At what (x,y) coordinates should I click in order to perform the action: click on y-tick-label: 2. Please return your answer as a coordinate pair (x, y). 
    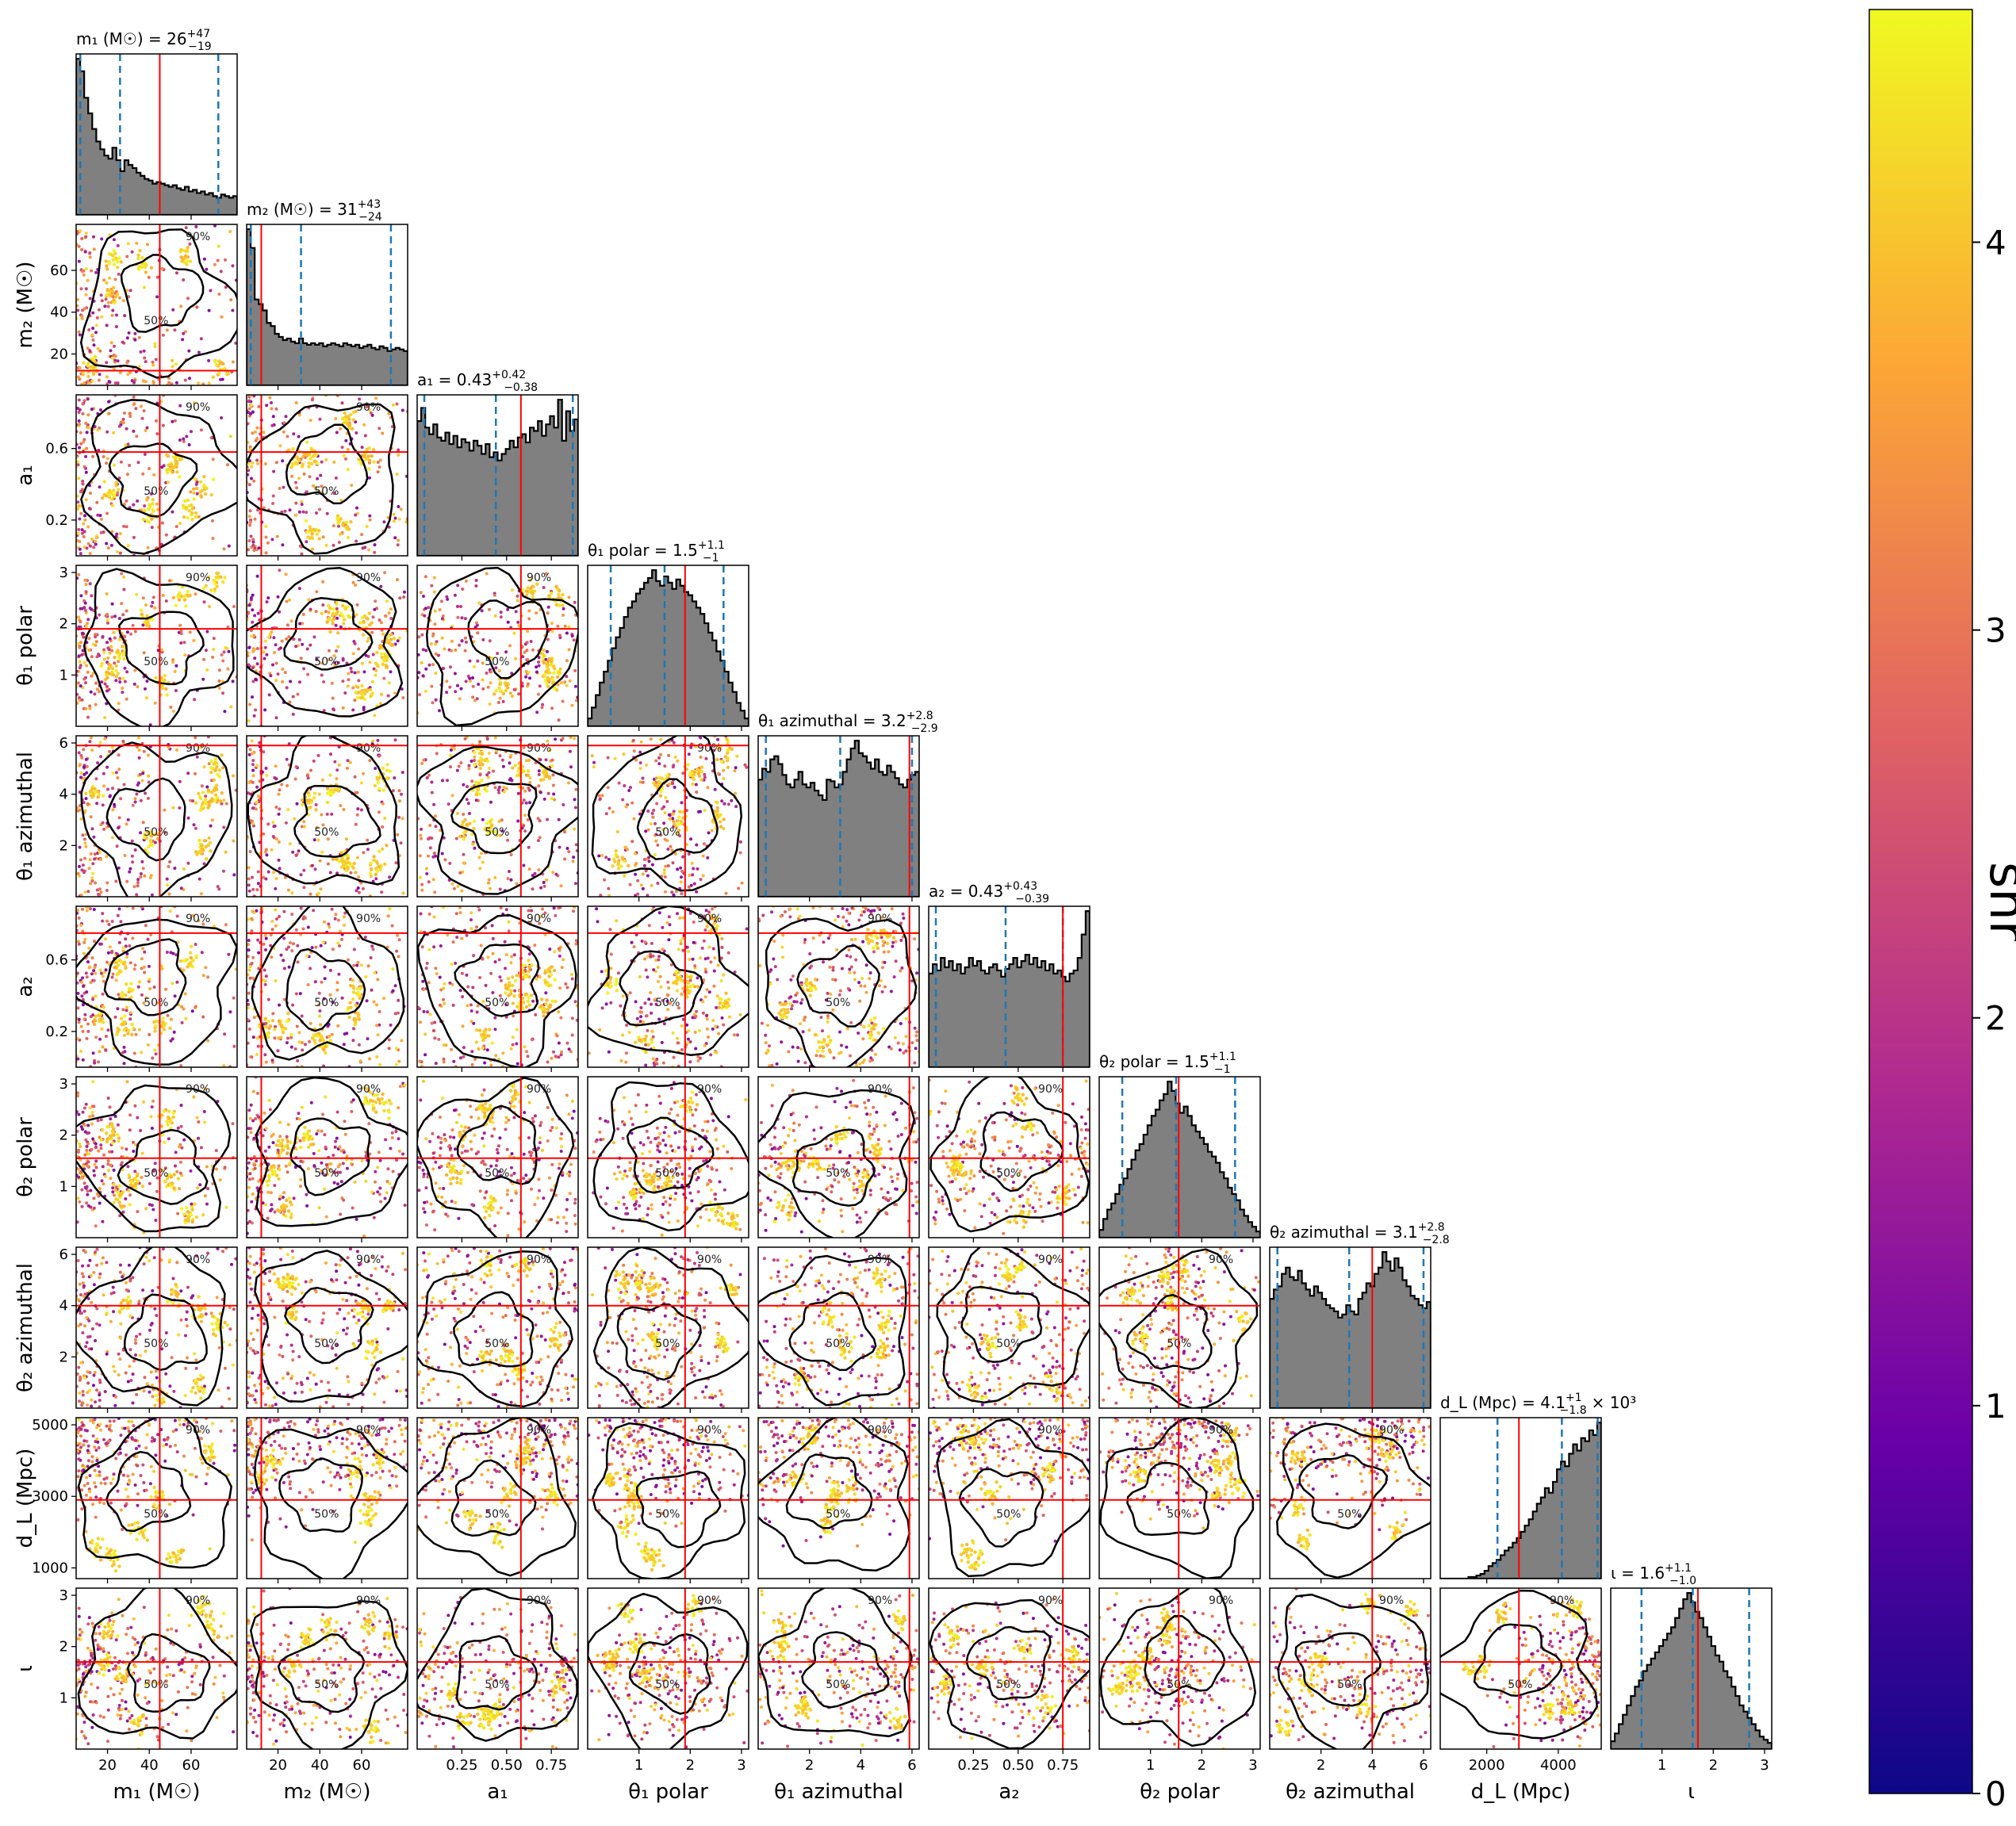
    Looking at the image, I should click on (63, 624).